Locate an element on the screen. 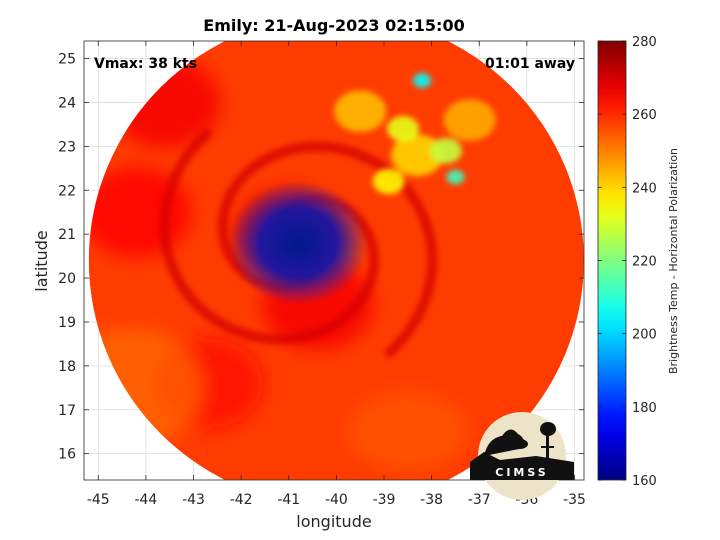 The image size is (720, 540). x-tick-label: -45 is located at coordinates (98, 500).